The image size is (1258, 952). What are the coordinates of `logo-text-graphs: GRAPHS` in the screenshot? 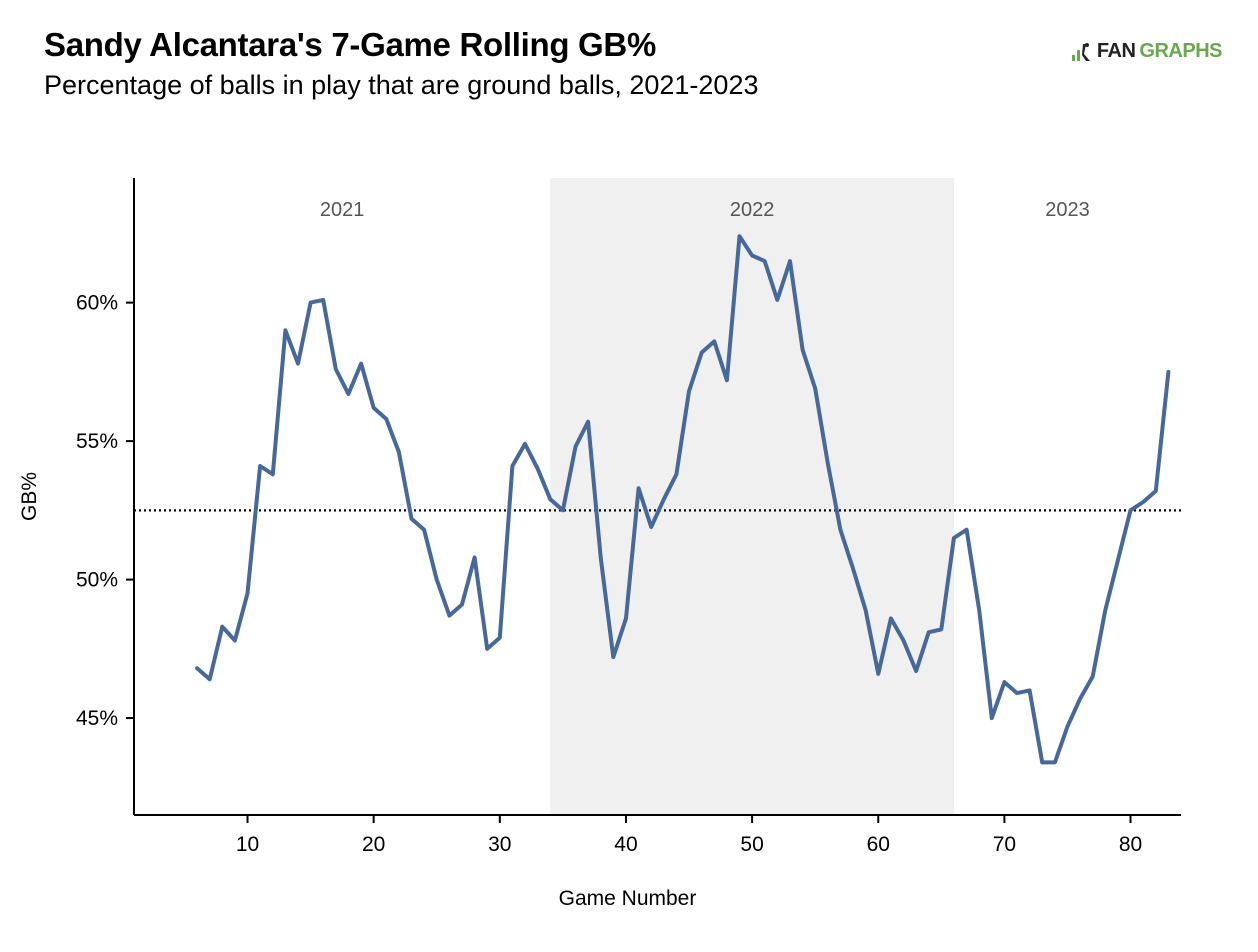 It's located at (1180, 51).